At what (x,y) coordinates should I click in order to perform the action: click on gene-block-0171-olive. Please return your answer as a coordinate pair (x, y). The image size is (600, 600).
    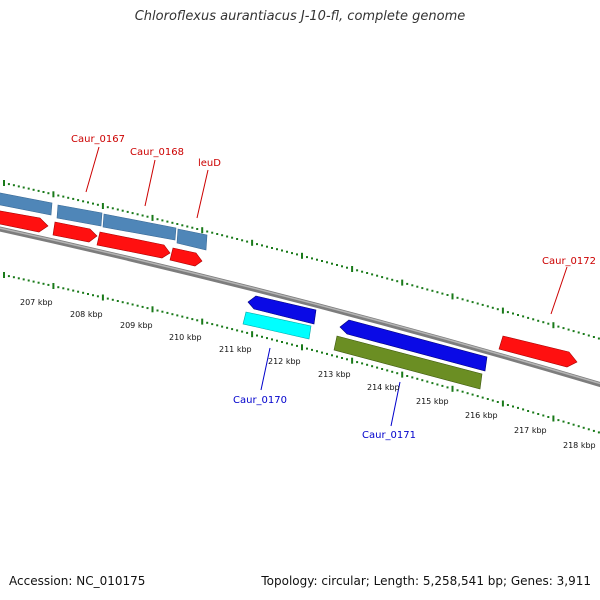
    Looking at the image, I should click on (408, 362).